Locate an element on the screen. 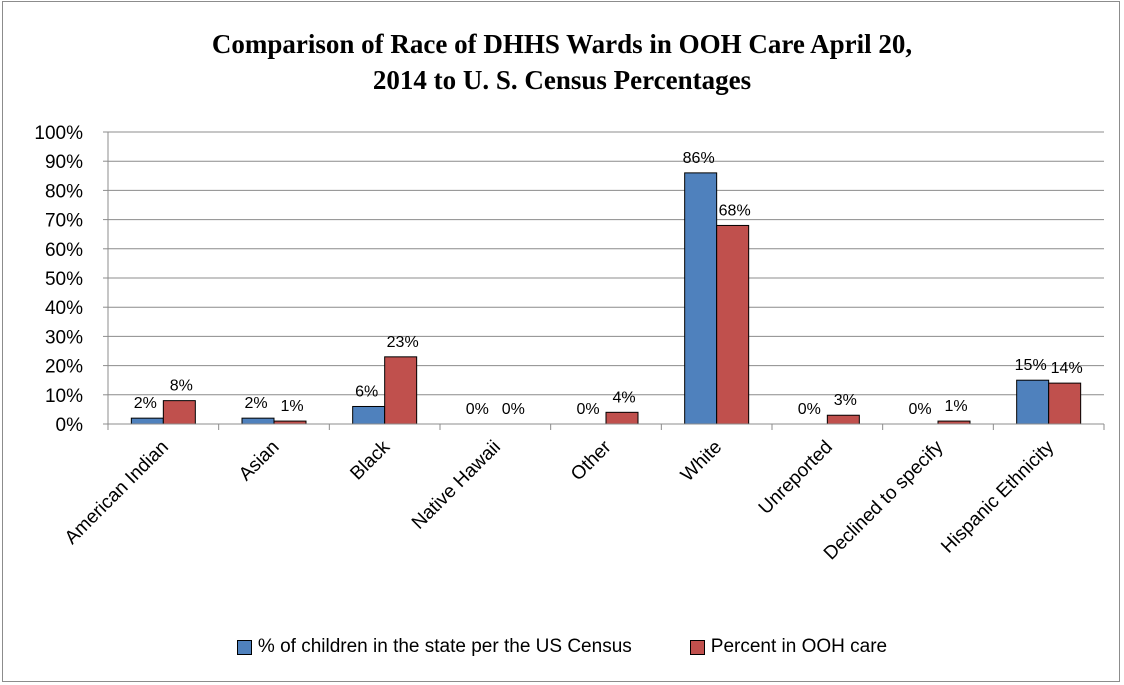 The width and height of the screenshot is (1124, 685). data-label: 23% is located at coordinates (403, 342).